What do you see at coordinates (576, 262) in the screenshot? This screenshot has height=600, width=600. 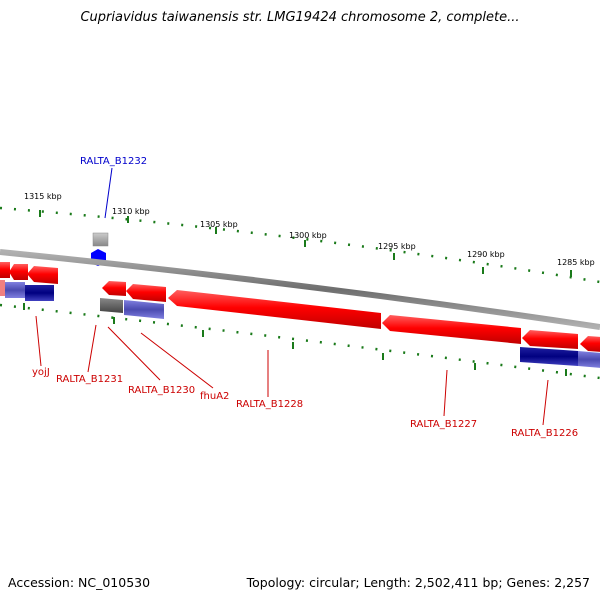 I see `kbp-label: 1285 kbp` at bounding box center [576, 262].